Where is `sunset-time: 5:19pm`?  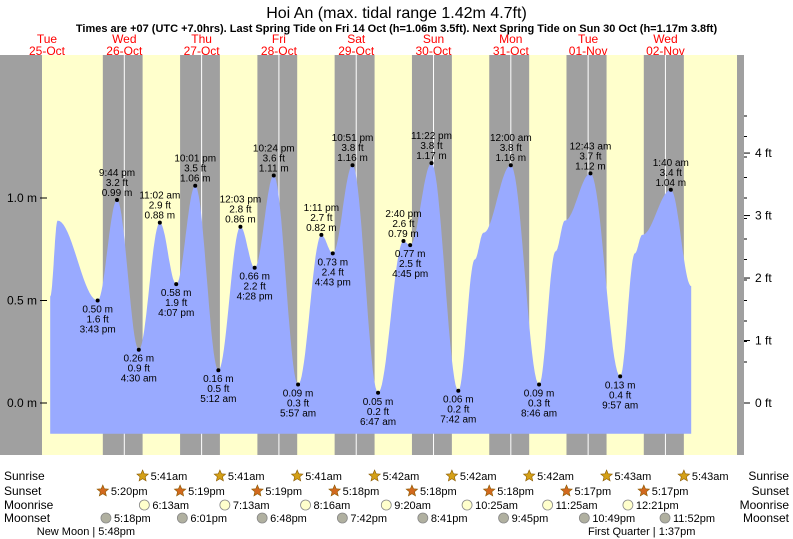
sunset-time: 5:19pm is located at coordinates (206, 492).